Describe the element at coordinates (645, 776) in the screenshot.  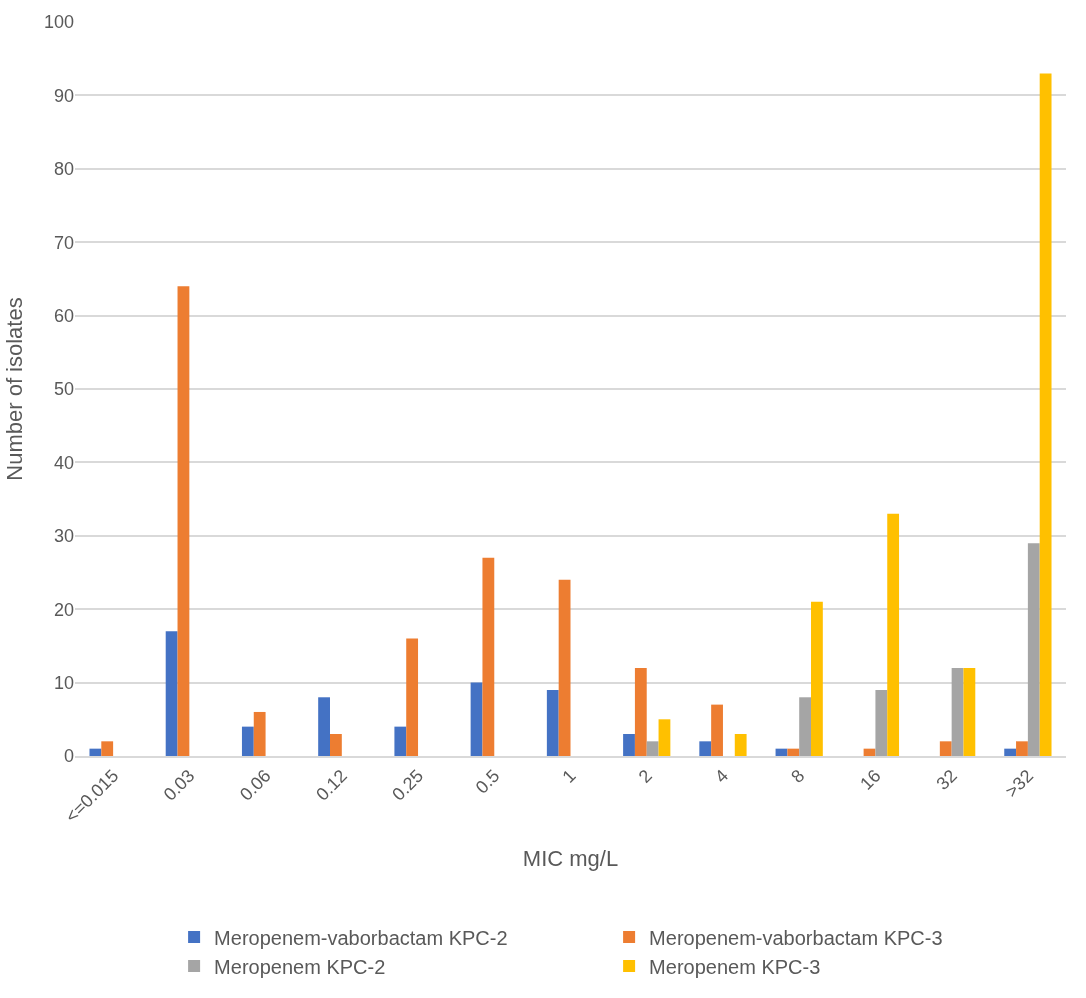
I see `x-tick-label: 2` at that location.